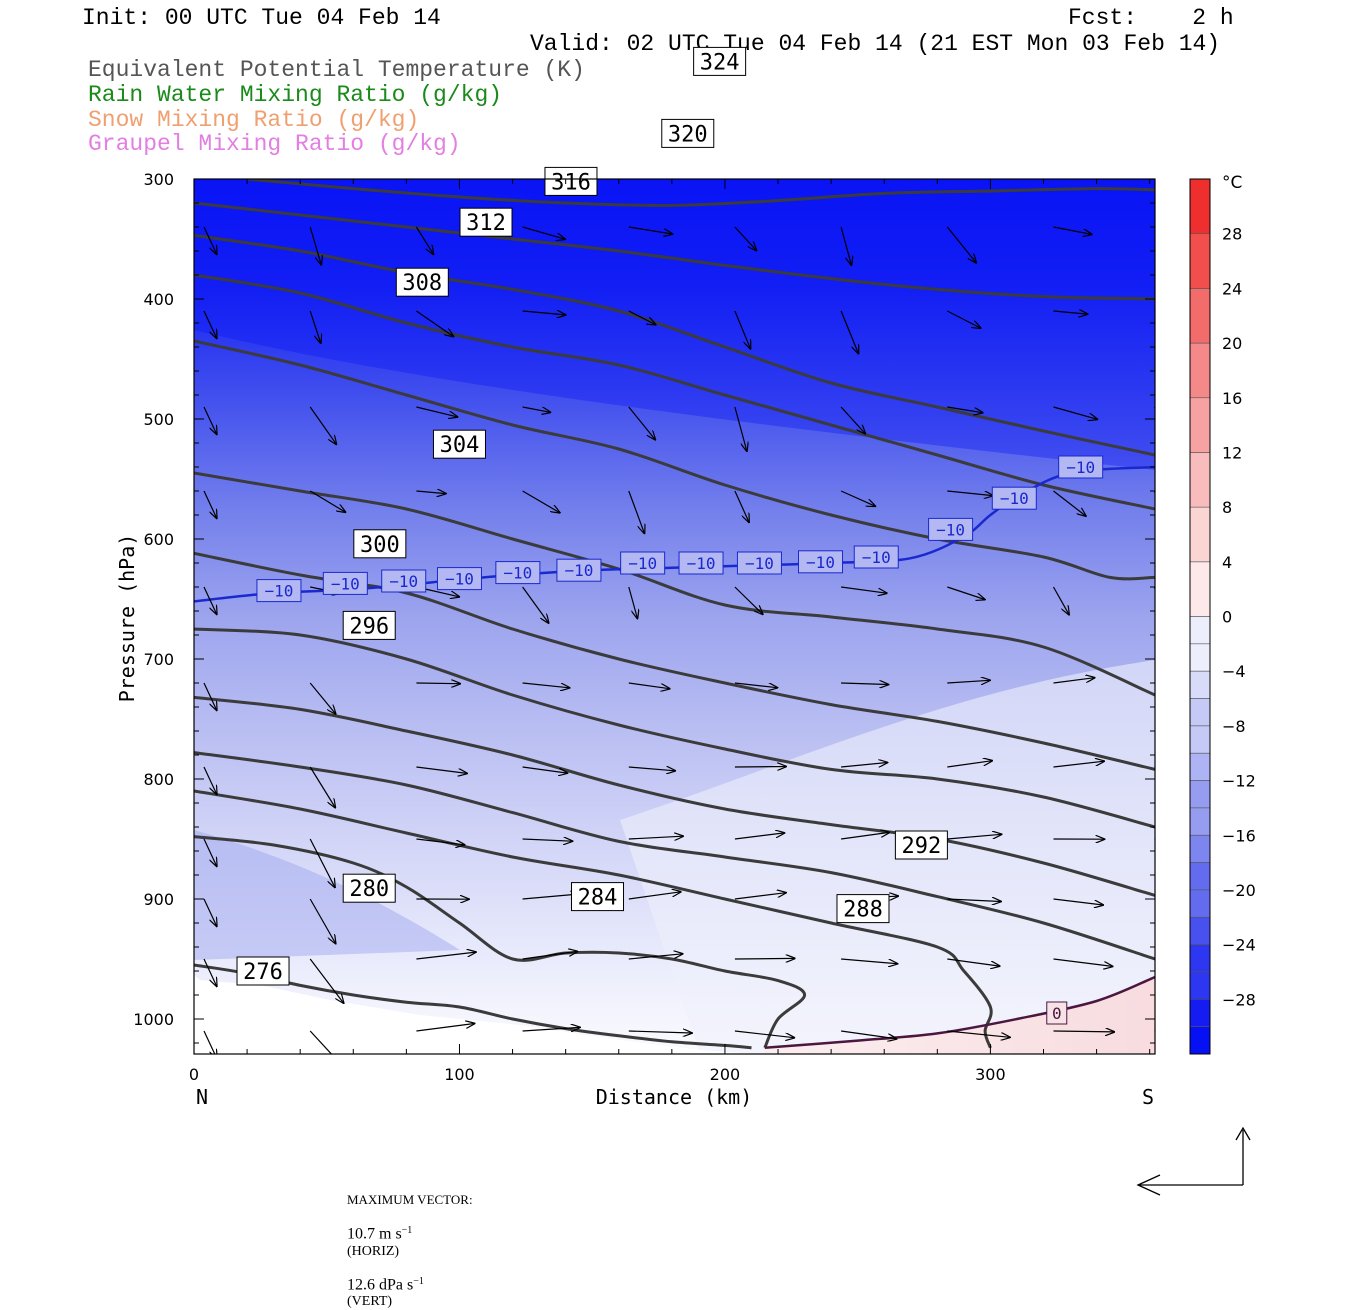 Image resolution: width=1350 pixels, height=1310 pixels. I want to click on max-vert-exponent: −1, so click(418, 1281).